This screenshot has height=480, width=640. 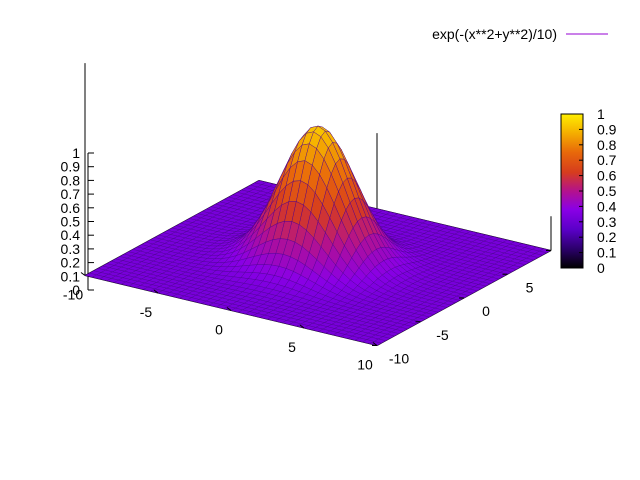 What do you see at coordinates (607, 191) in the screenshot?
I see `colorbar-tick-label: 0.5` at bounding box center [607, 191].